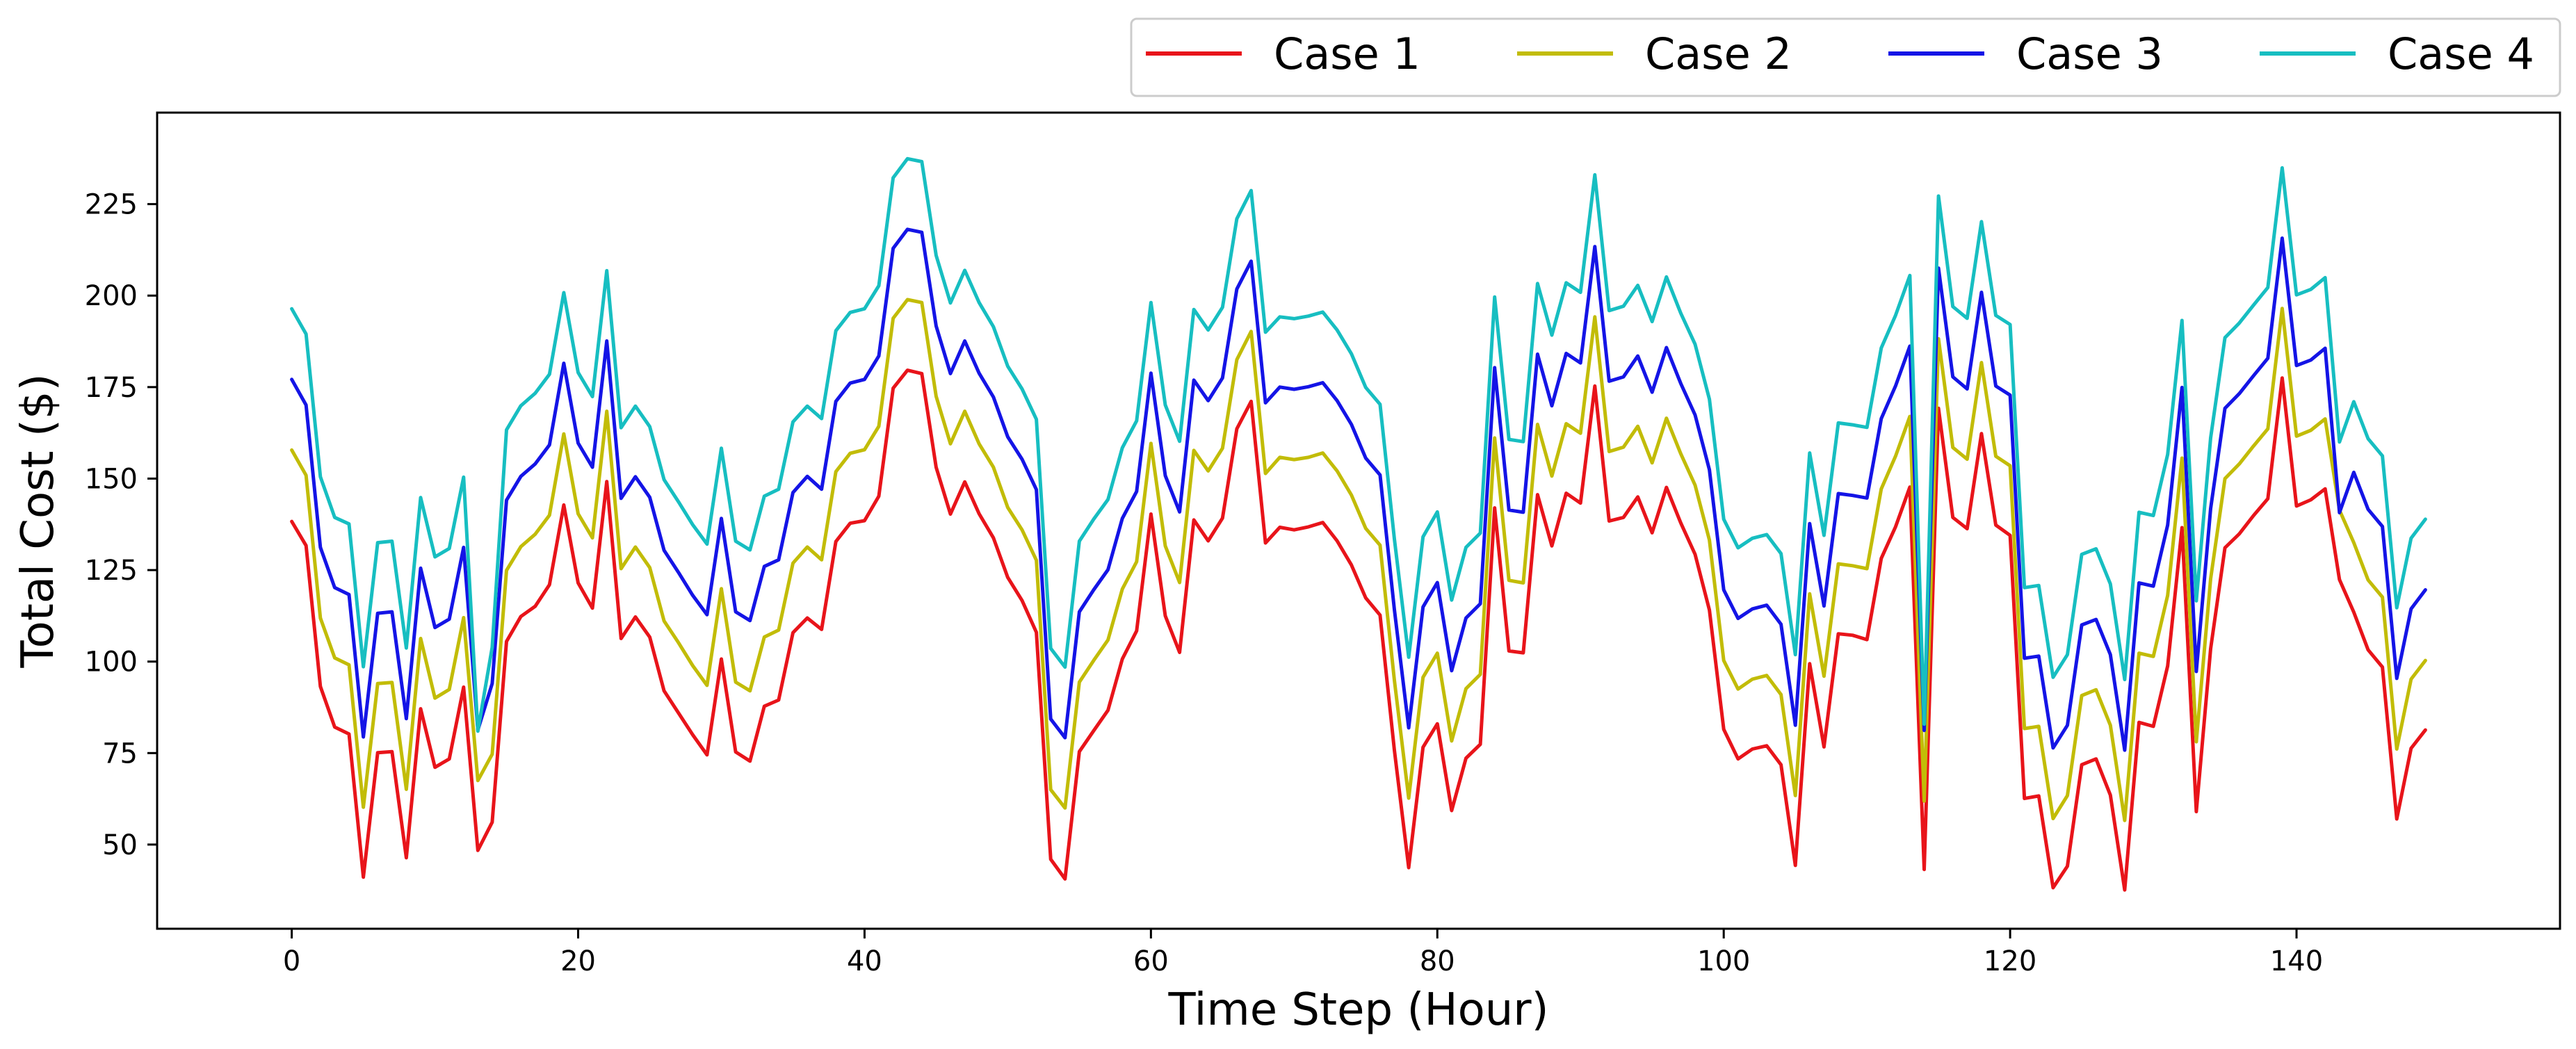 The height and width of the screenshot is (1049, 2576). Describe the element at coordinates (2461, 54) in the screenshot. I see `legend-label-case-4: Case 4` at that location.